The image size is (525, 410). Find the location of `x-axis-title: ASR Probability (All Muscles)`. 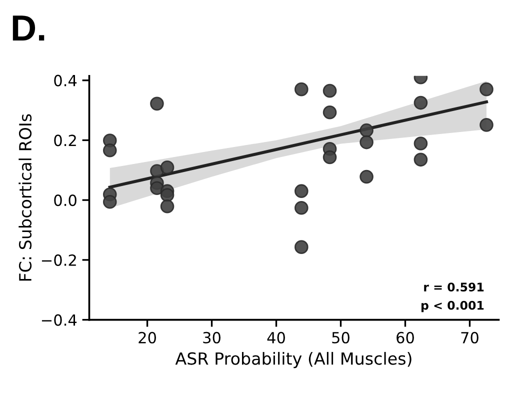

x-axis-title: ASR Probability (All Muscles) is located at coordinates (293, 360).